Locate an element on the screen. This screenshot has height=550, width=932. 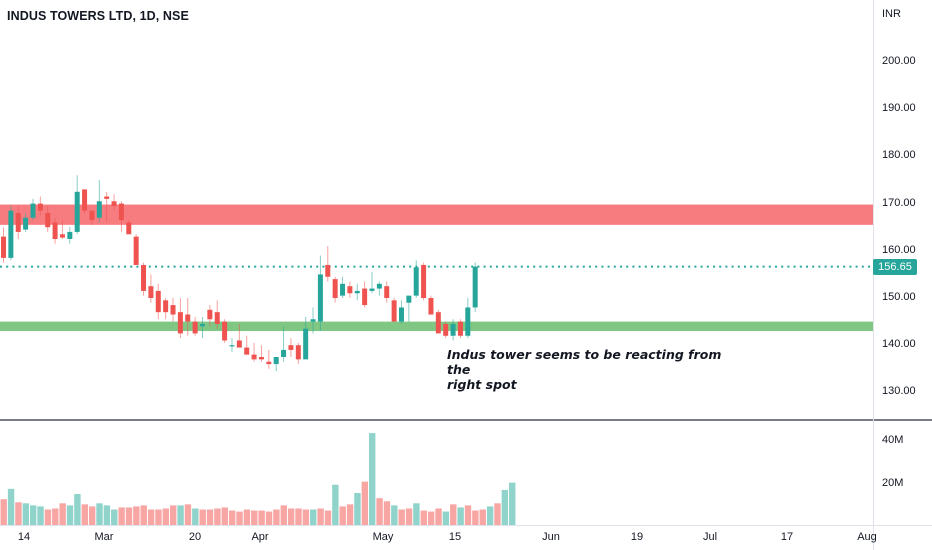
volume-tick-label: 20M is located at coordinates (893, 483).